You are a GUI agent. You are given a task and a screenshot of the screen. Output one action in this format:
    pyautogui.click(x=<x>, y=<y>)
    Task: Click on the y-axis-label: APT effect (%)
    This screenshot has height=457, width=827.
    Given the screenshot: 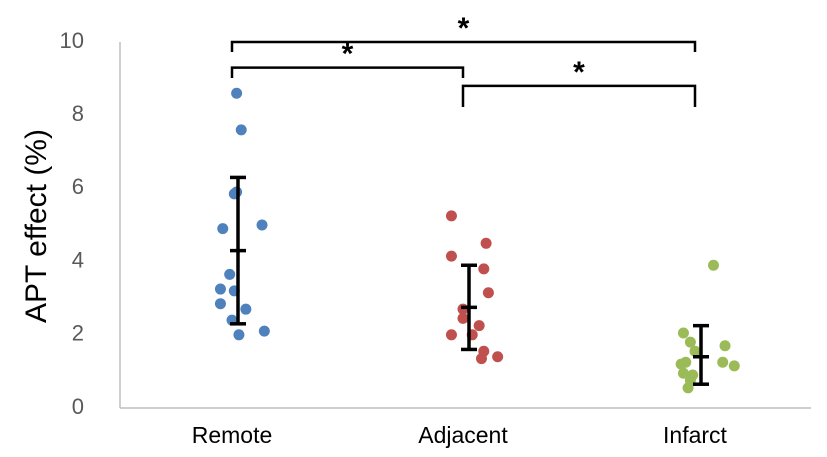 What is the action you would take?
    pyautogui.click(x=36, y=226)
    